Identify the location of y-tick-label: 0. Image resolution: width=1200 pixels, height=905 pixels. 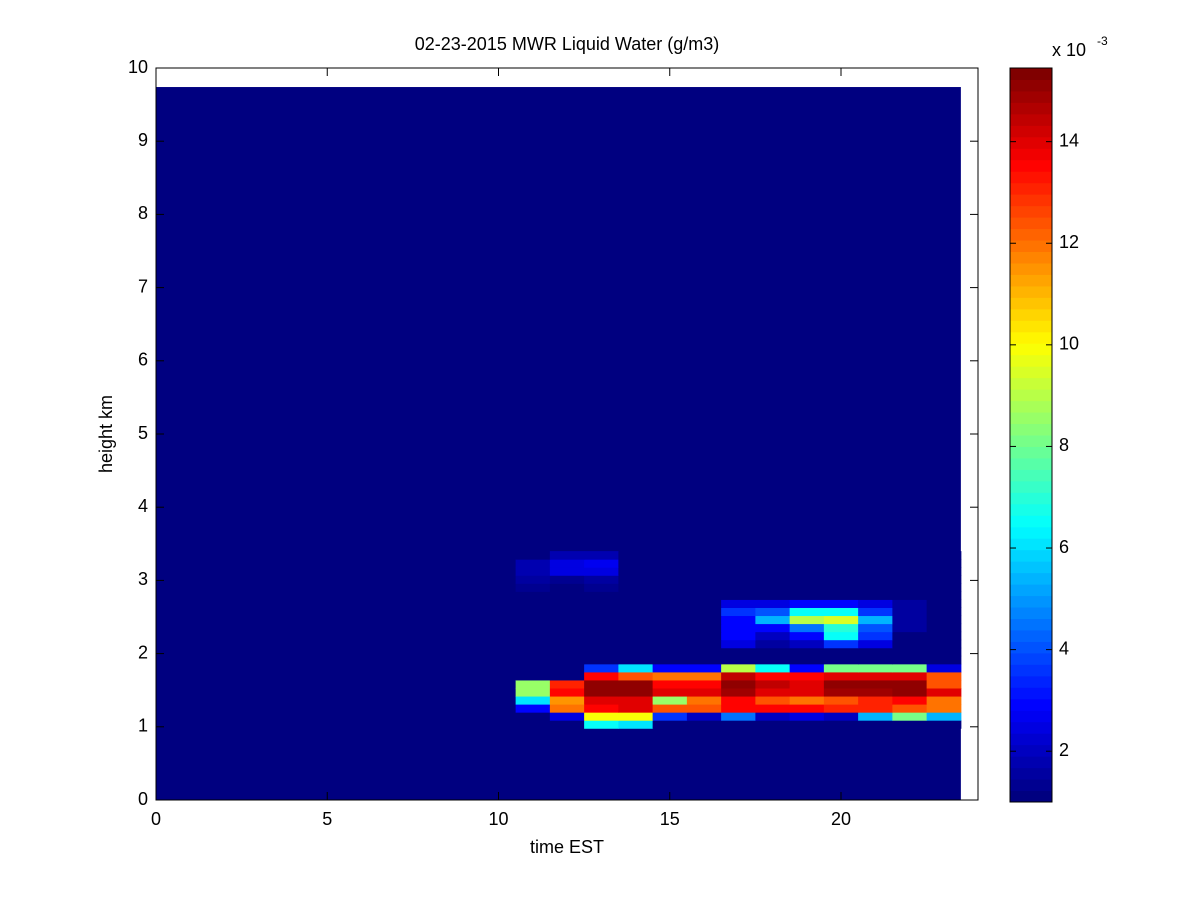
(143, 799).